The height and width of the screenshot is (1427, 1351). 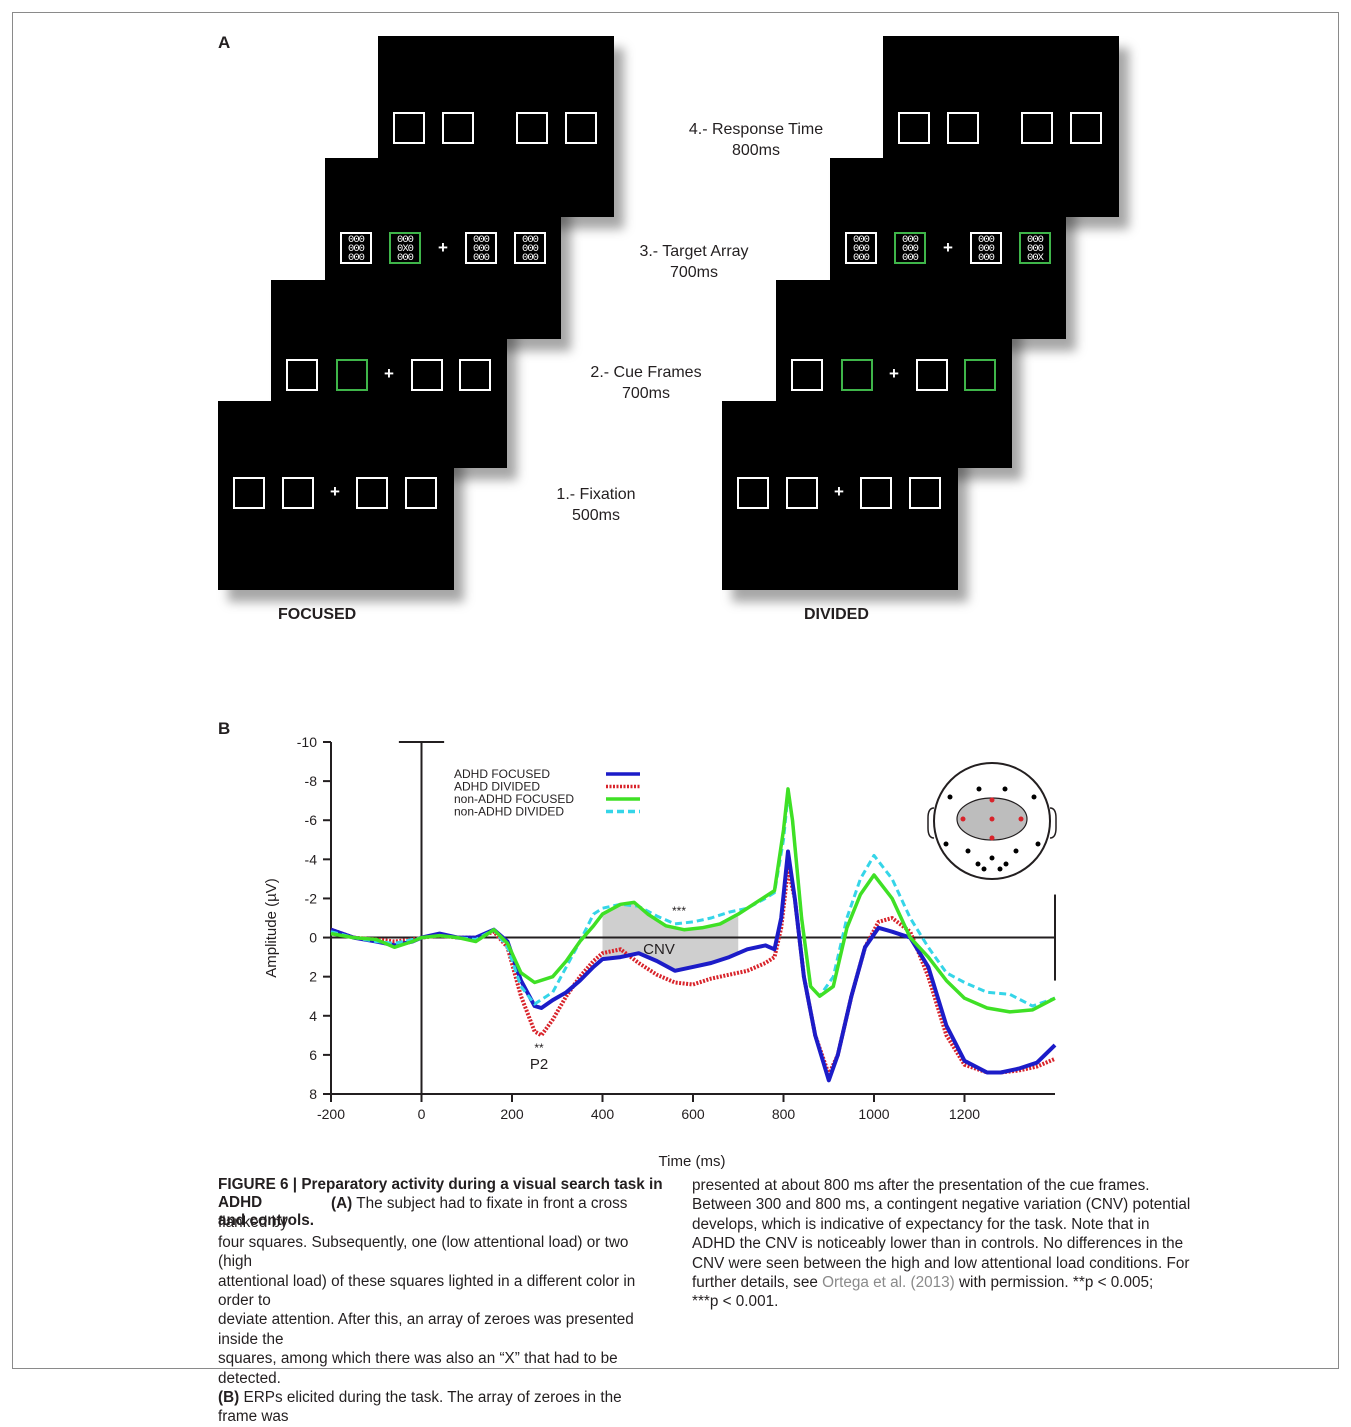 What do you see at coordinates (888, 1283) in the screenshot?
I see `reference-link: Ortega et al. (2013)` at bounding box center [888, 1283].